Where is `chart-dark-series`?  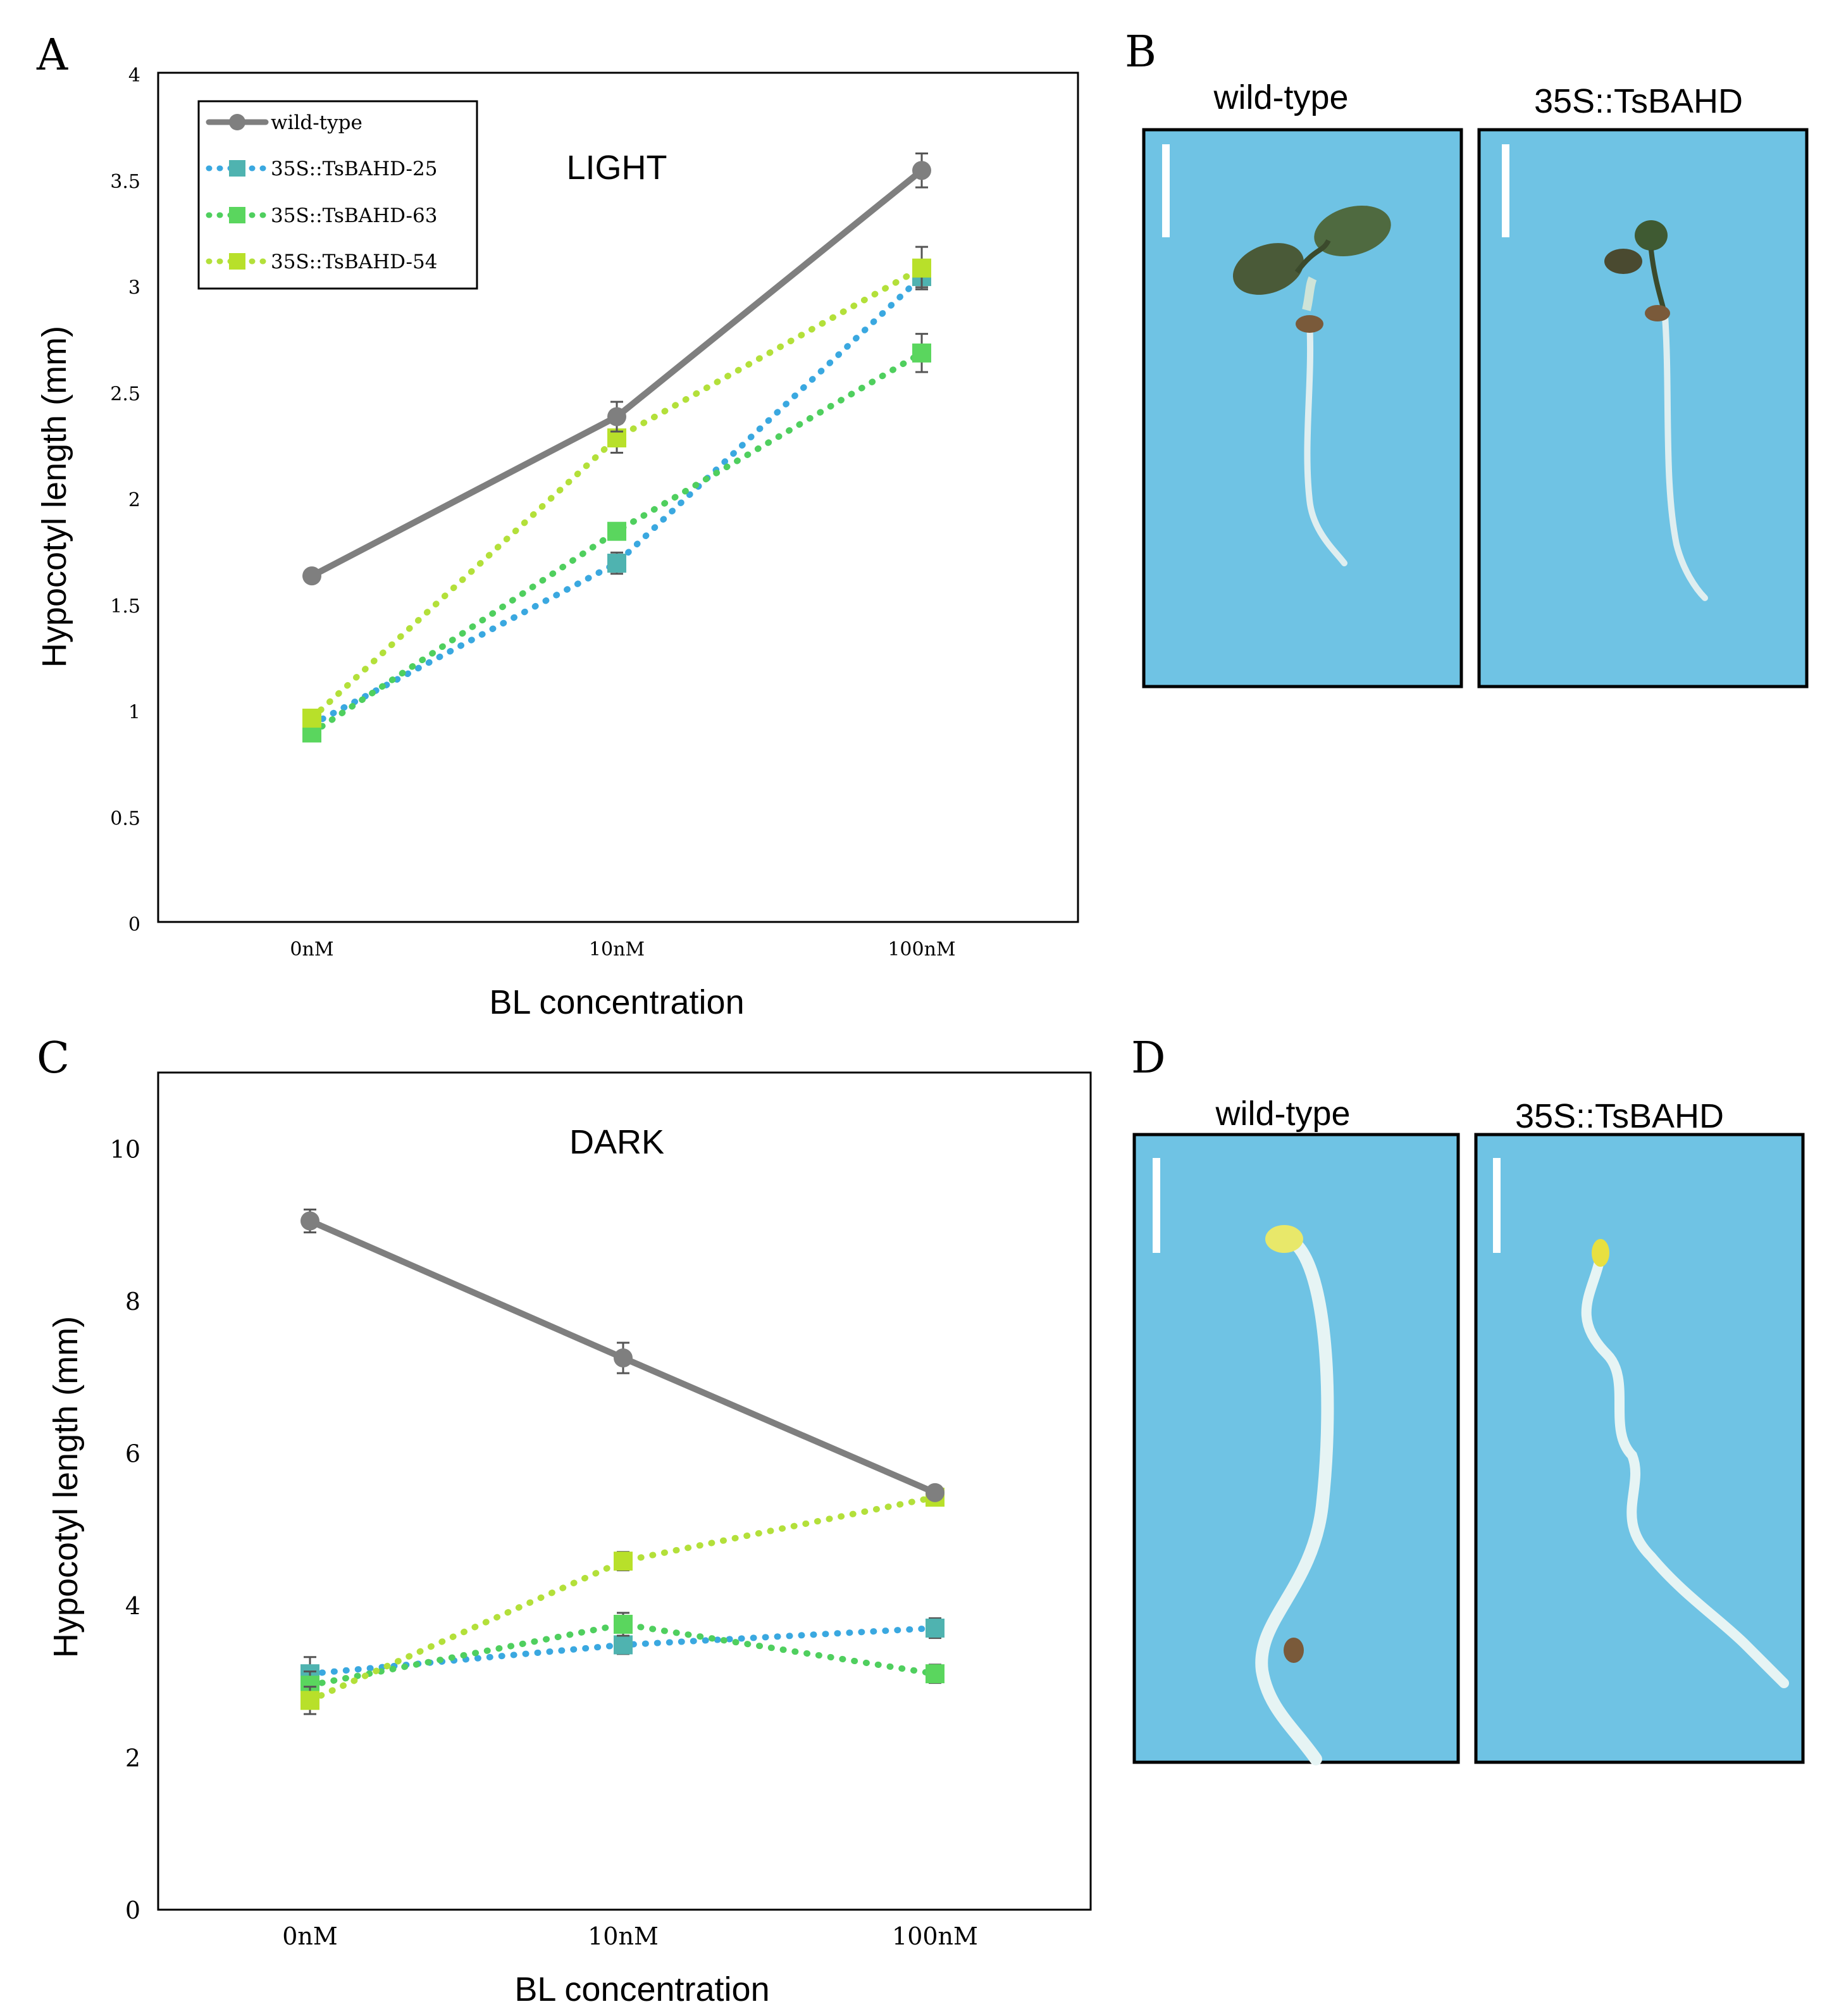 chart-dark-series is located at coordinates (622, 1461).